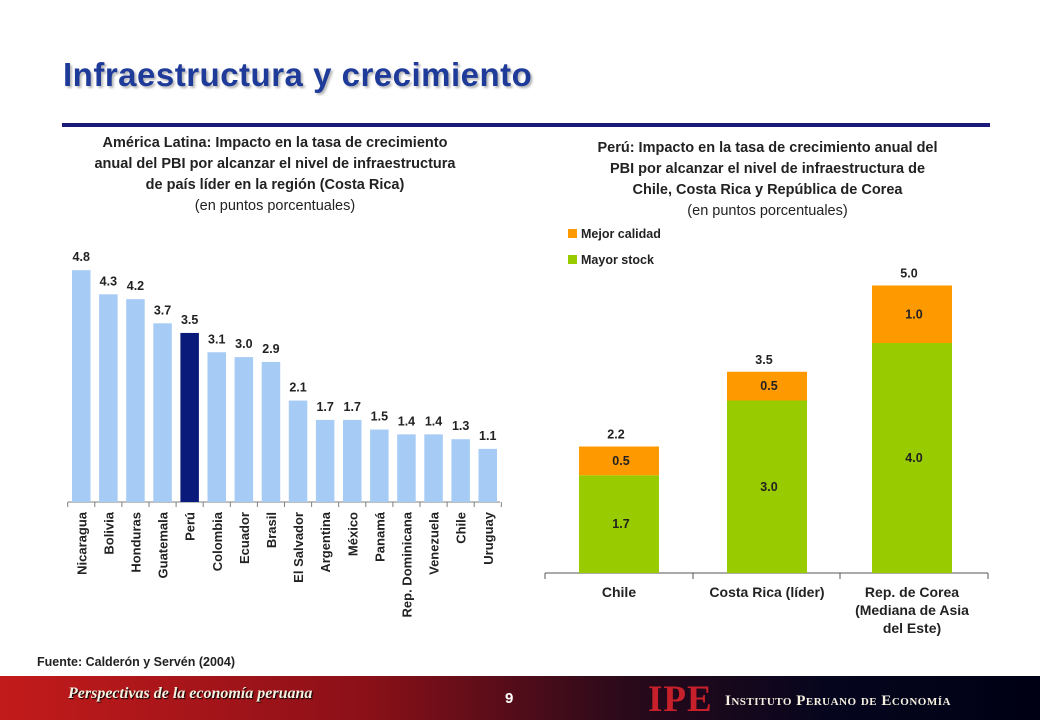  What do you see at coordinates (271, 530) in the screenshot?
I see `x-tick-label: Brasil` at bounding box center [271, 530].